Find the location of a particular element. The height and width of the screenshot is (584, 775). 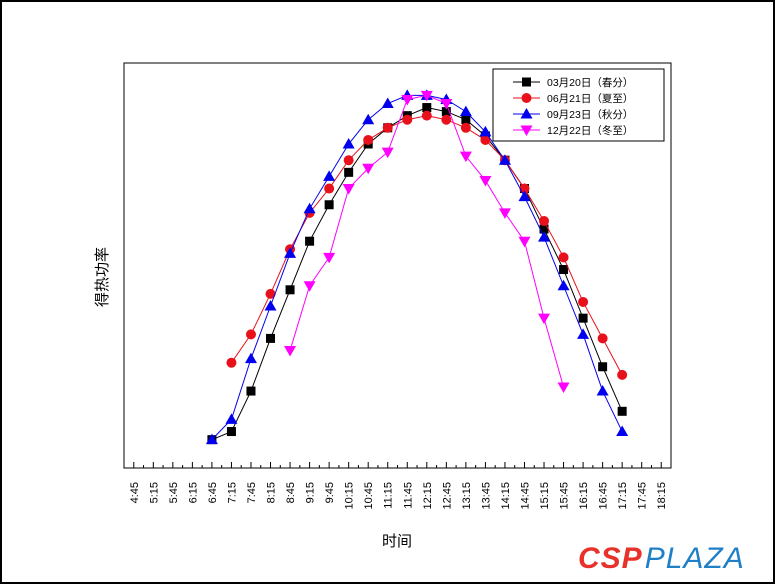

x-tick-label: 15:15 is located at coordinates (545, 496).